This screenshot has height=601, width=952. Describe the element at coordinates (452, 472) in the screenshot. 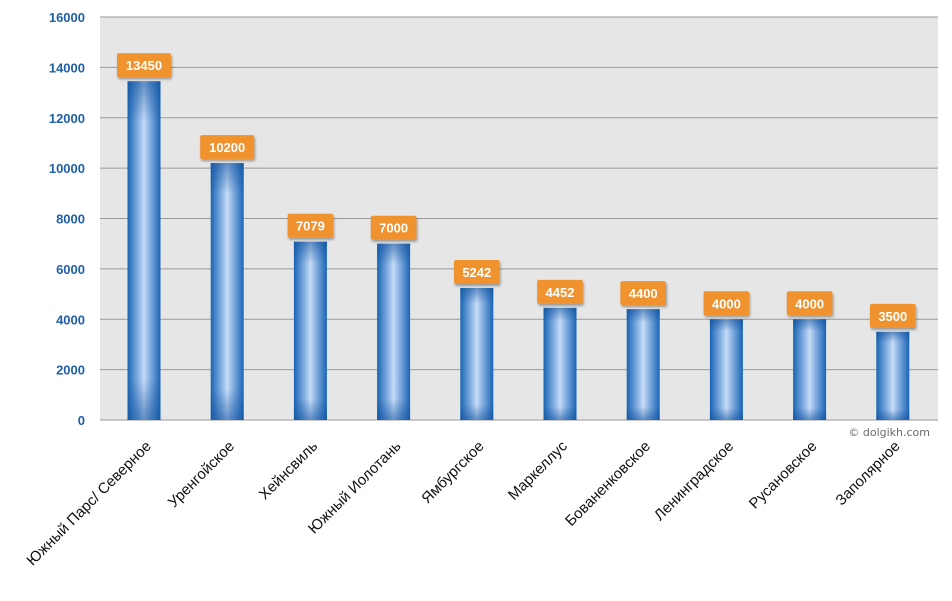

I see `x-tick-label: Ямбургское` at that location.